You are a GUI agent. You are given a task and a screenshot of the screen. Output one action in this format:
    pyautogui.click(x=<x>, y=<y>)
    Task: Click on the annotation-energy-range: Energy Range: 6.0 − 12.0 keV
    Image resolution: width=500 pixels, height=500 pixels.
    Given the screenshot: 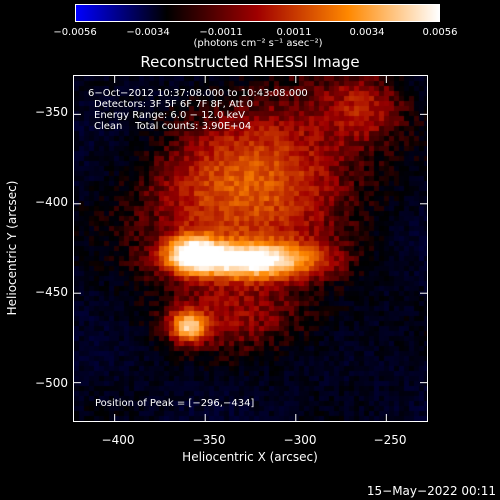 What is the action you would take?
    pyautogui.click(x=169, y=115)
    